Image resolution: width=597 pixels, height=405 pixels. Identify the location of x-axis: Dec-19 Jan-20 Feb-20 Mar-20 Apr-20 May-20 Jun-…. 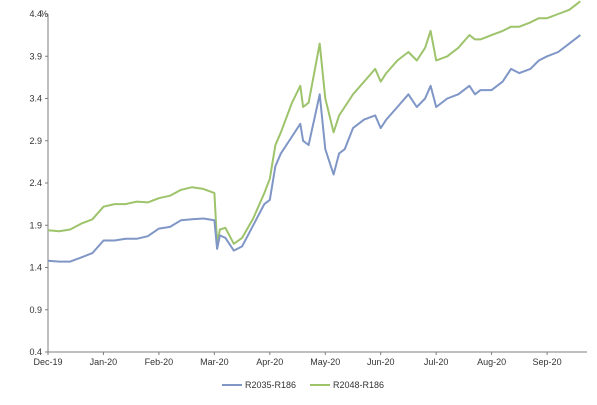
(310, 359).